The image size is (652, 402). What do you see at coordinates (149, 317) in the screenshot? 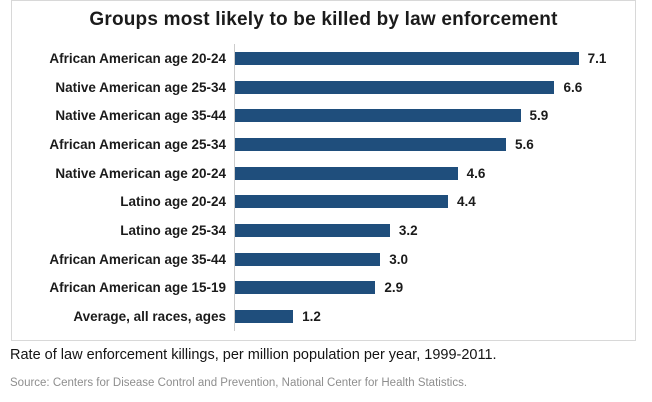
I see `category-label: Average, all races, ages` at bounding box center [149, 317].